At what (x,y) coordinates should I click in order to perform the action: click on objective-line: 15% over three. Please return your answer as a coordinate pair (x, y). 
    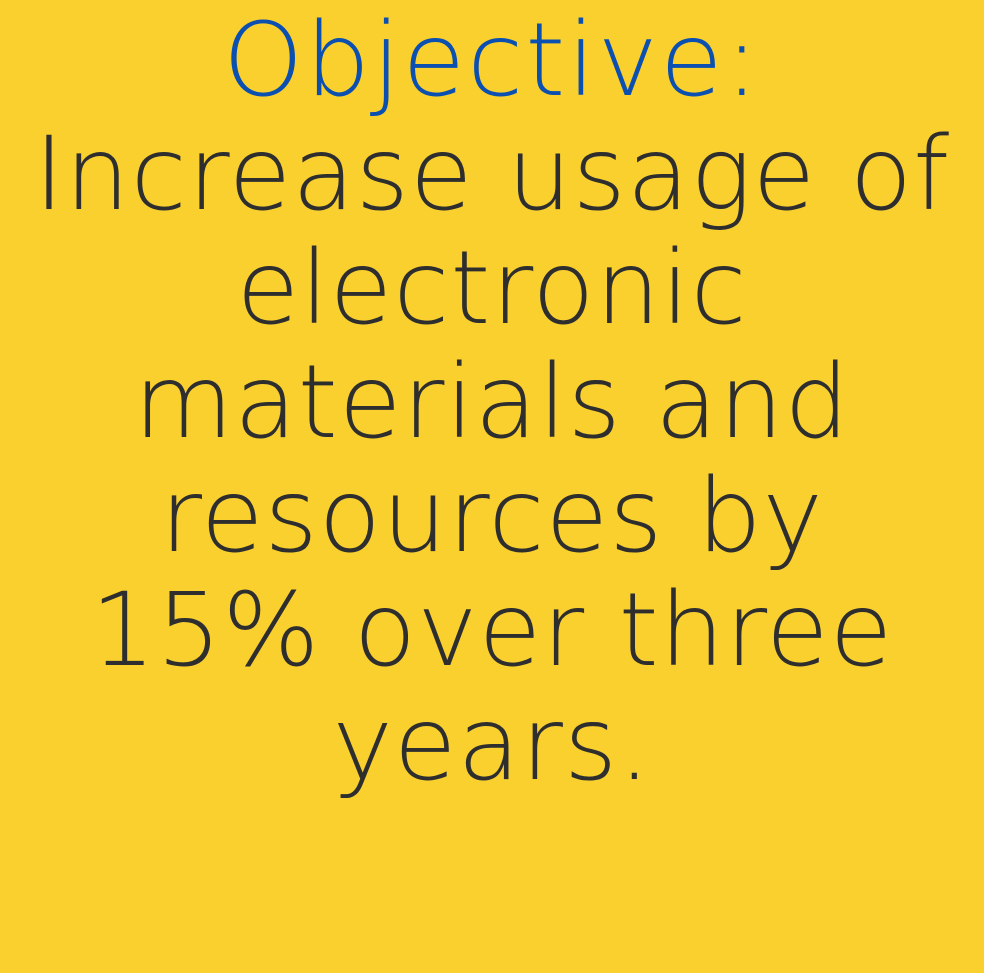
    Looking at the image, I should click on (492, 630).